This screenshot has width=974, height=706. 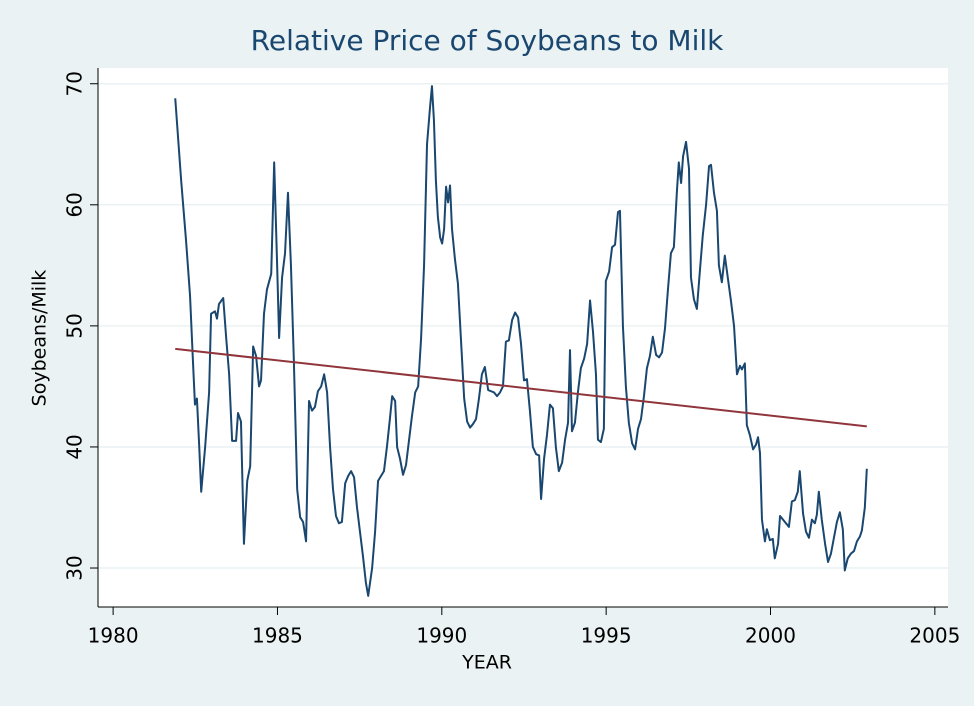 What do you see at coordinates (770, 636) in the screenshot?
I see `x-tick-label: 2000` at bounding box center [770, 636].